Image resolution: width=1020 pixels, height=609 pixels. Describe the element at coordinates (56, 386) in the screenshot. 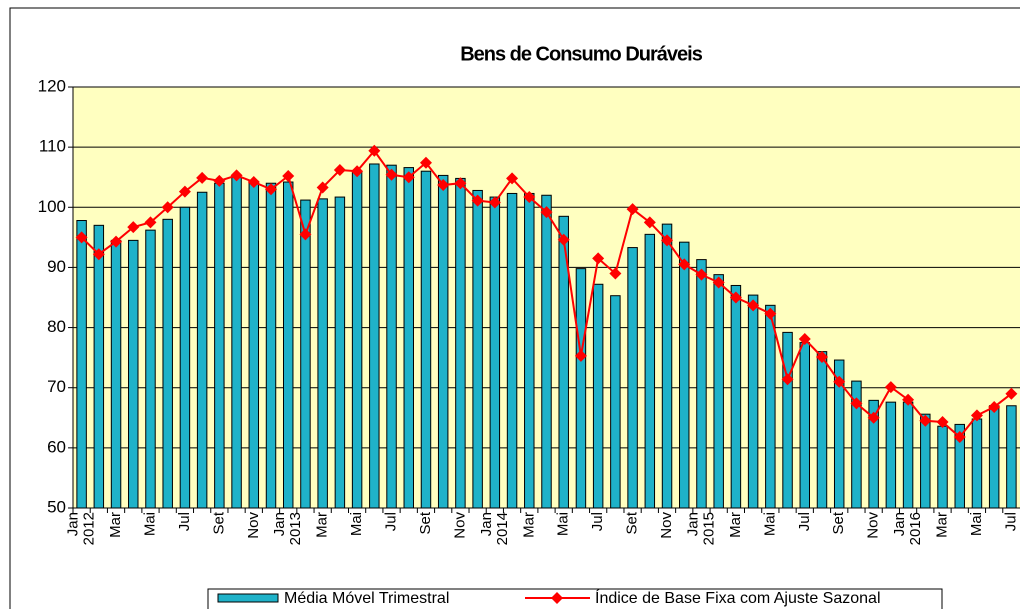

I see `y-tick-label: 70` at that location.